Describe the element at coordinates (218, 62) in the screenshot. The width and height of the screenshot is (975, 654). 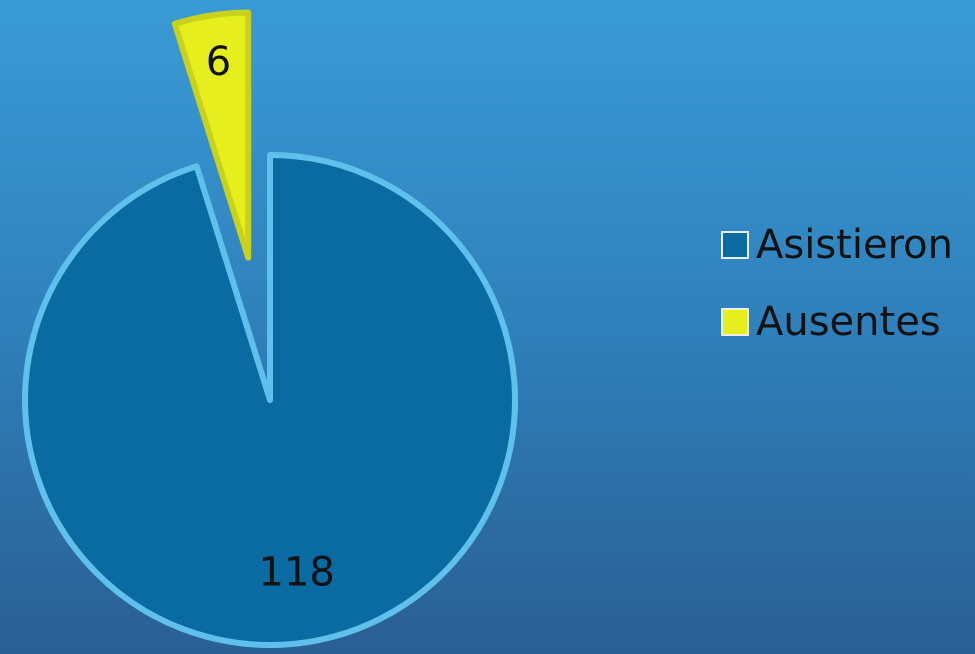
I see `data-label: 6` at that location.